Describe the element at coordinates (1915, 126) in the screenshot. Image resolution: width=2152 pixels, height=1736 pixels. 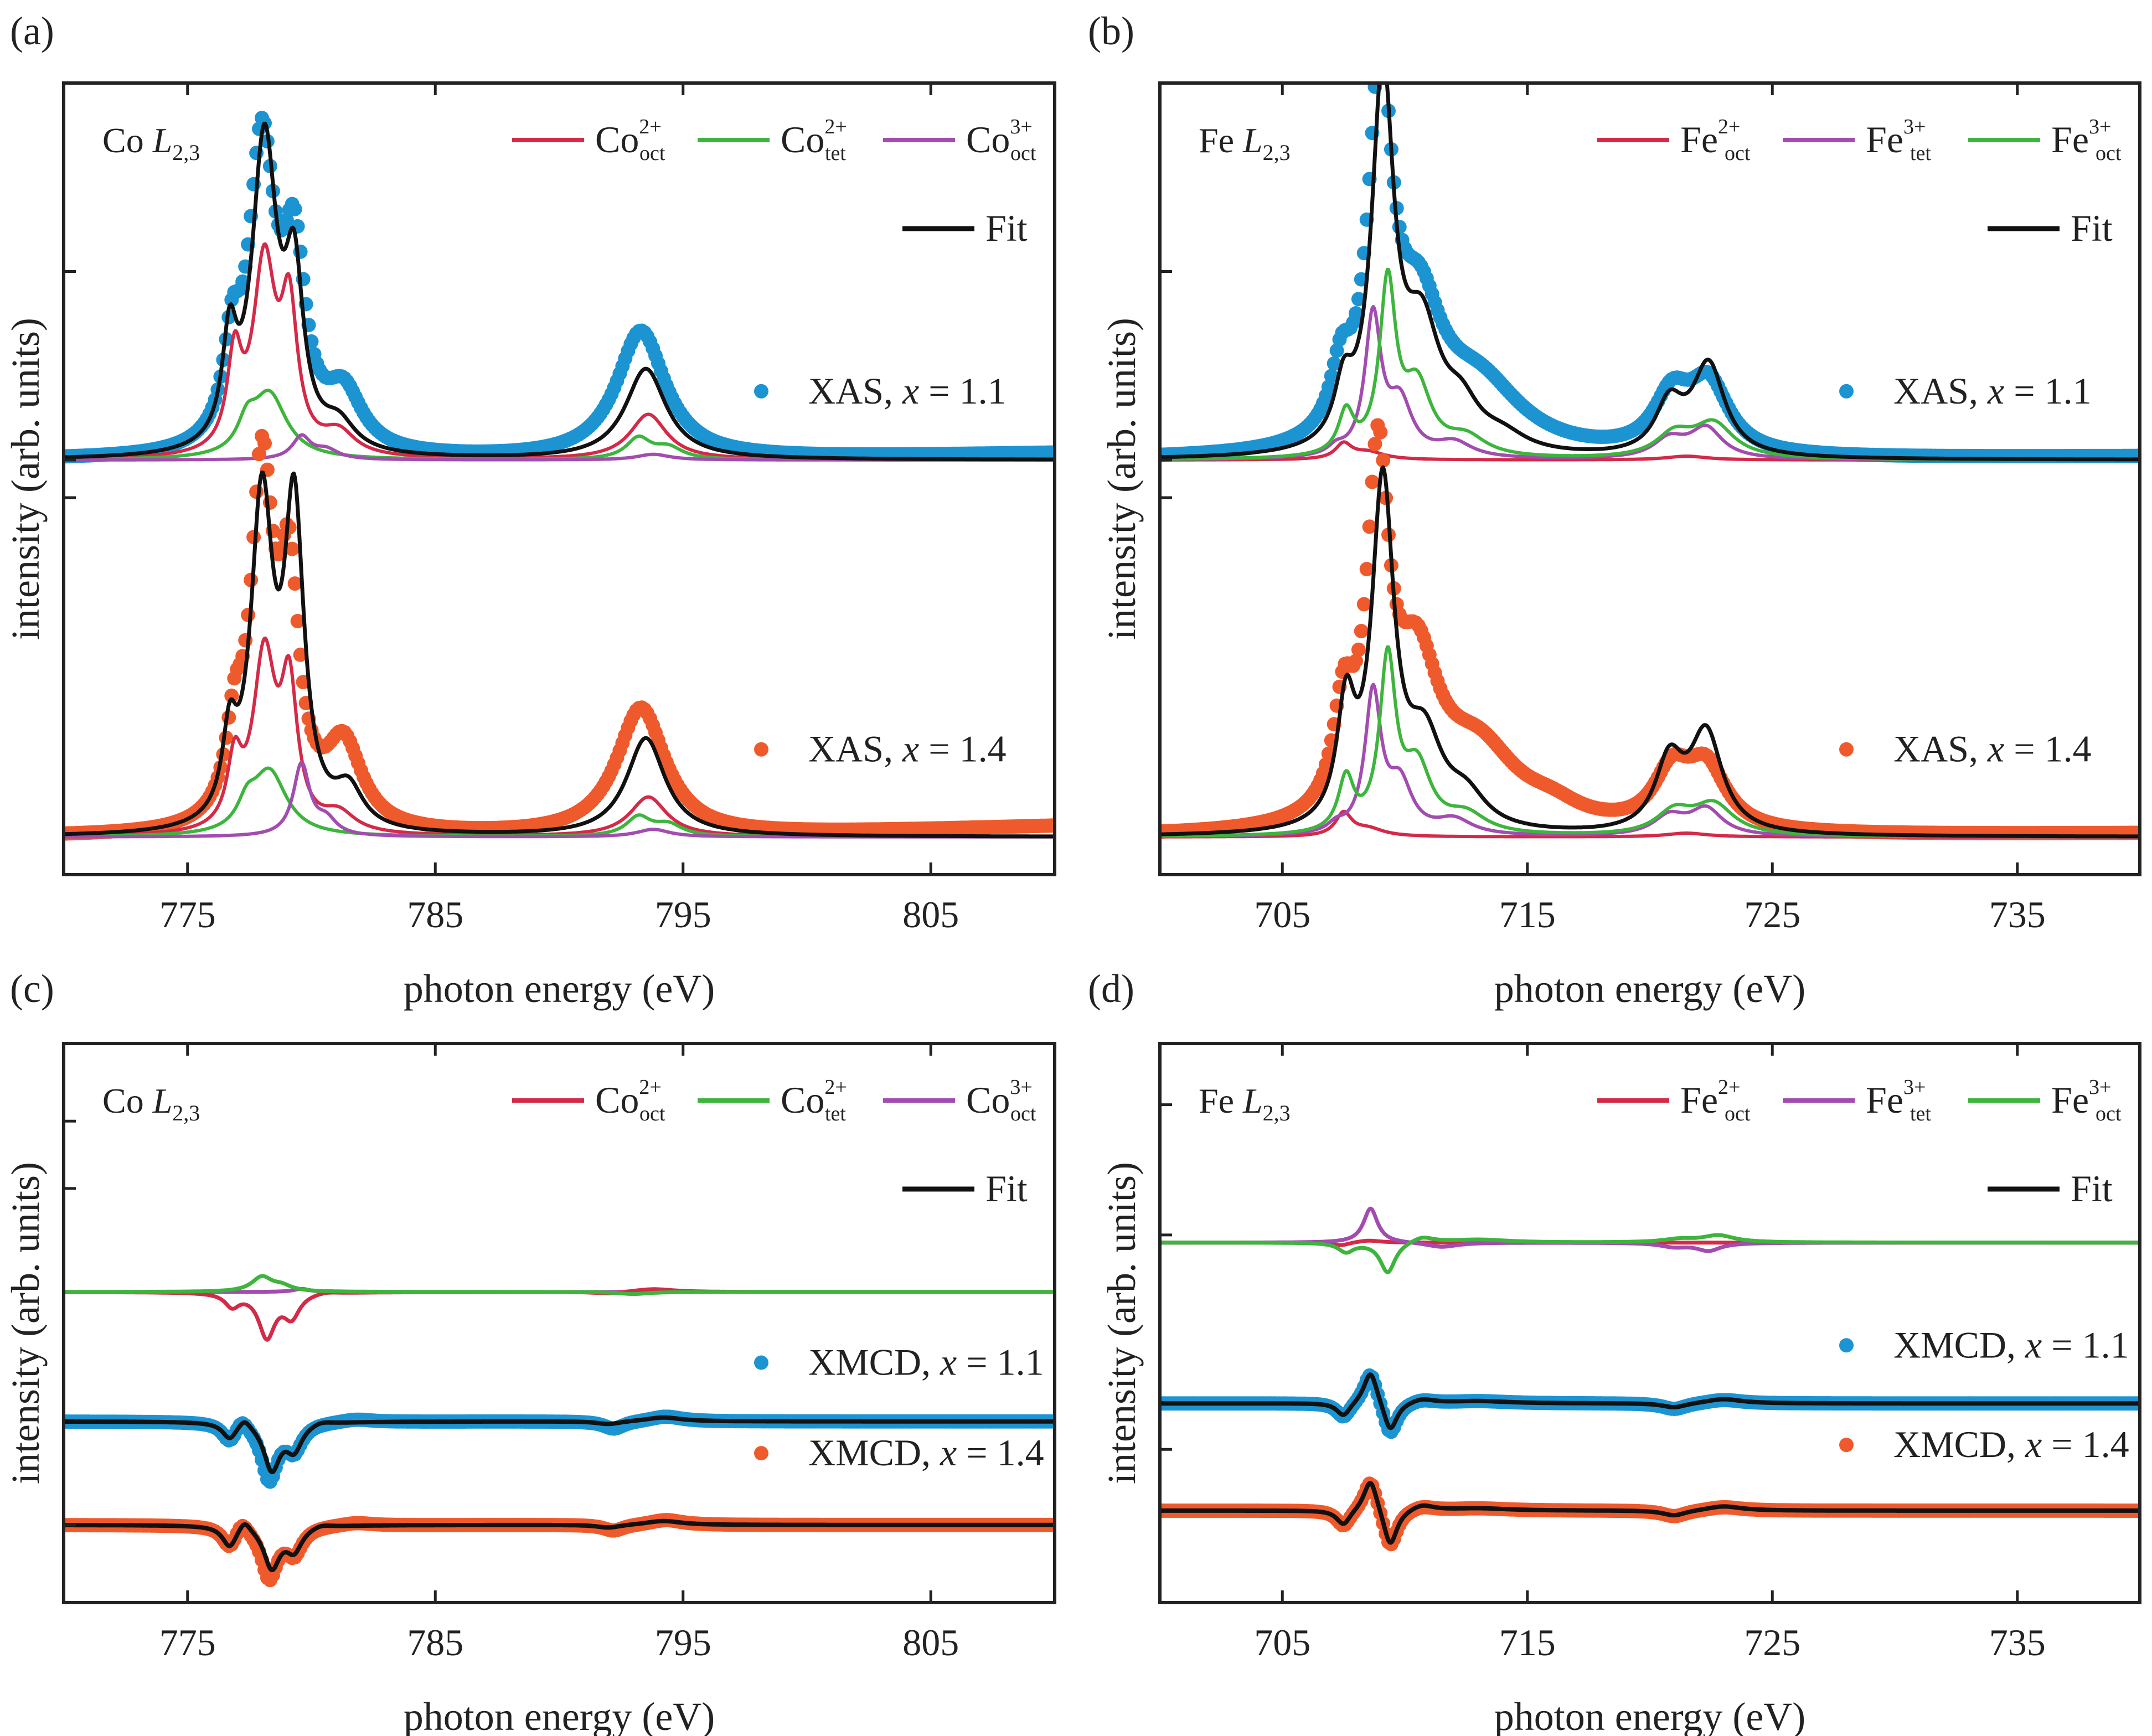
I see `legend-sup: 3+` at that location.